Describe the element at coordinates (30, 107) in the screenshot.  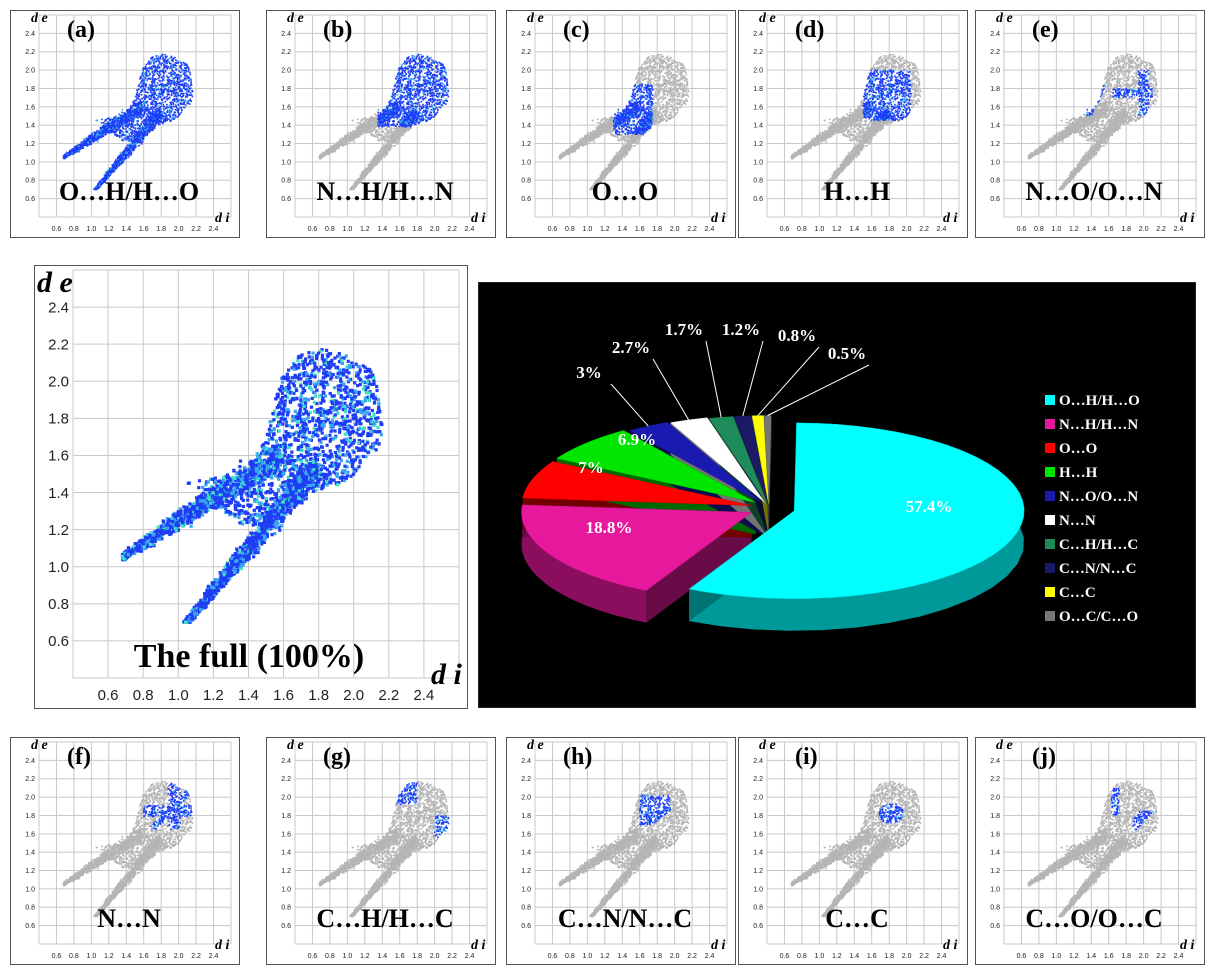
I see `y-tick-label: 1.6` at that location.